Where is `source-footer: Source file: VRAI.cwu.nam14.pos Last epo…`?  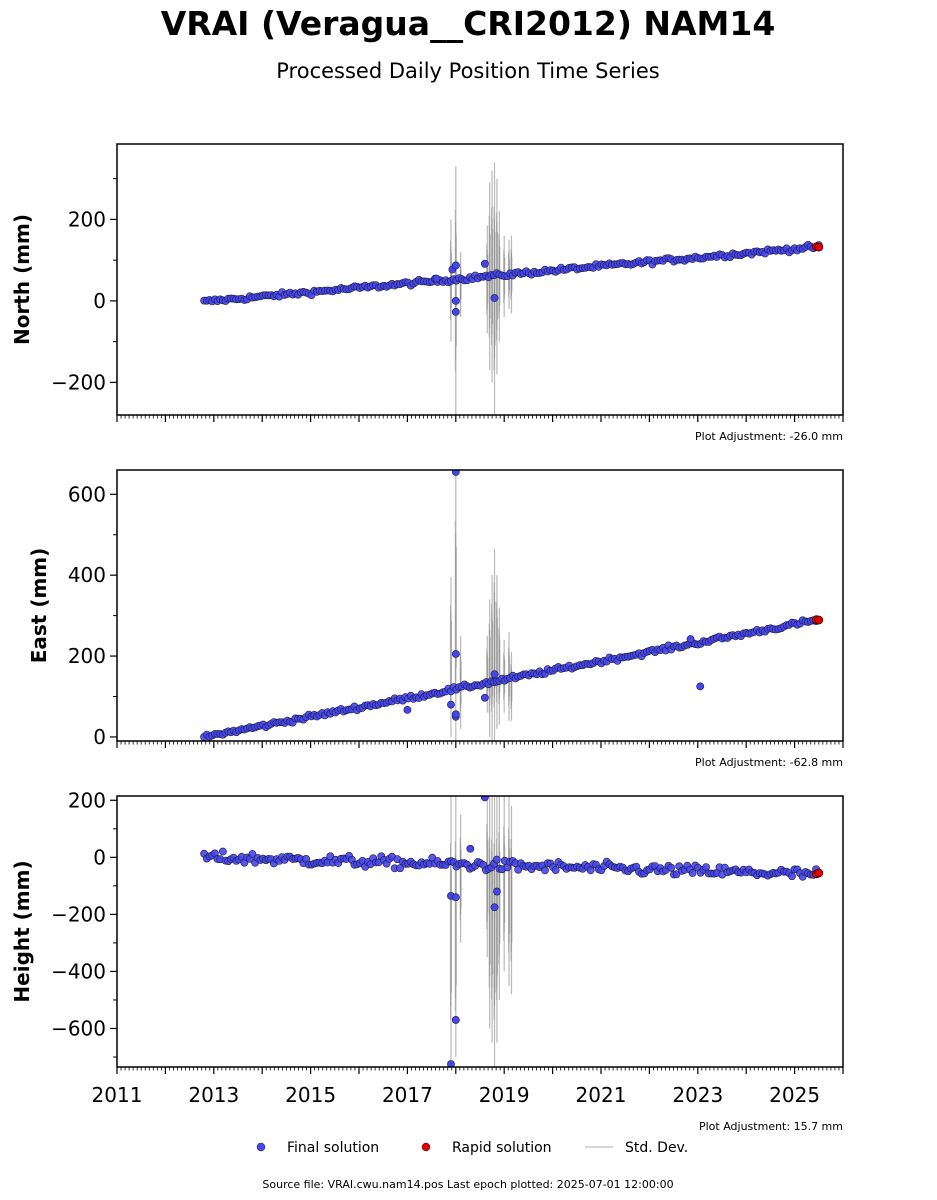 source-footer: Source file: VRAI.cwu.nam14.pos Last epo… is located at coordinates (467, 1184).